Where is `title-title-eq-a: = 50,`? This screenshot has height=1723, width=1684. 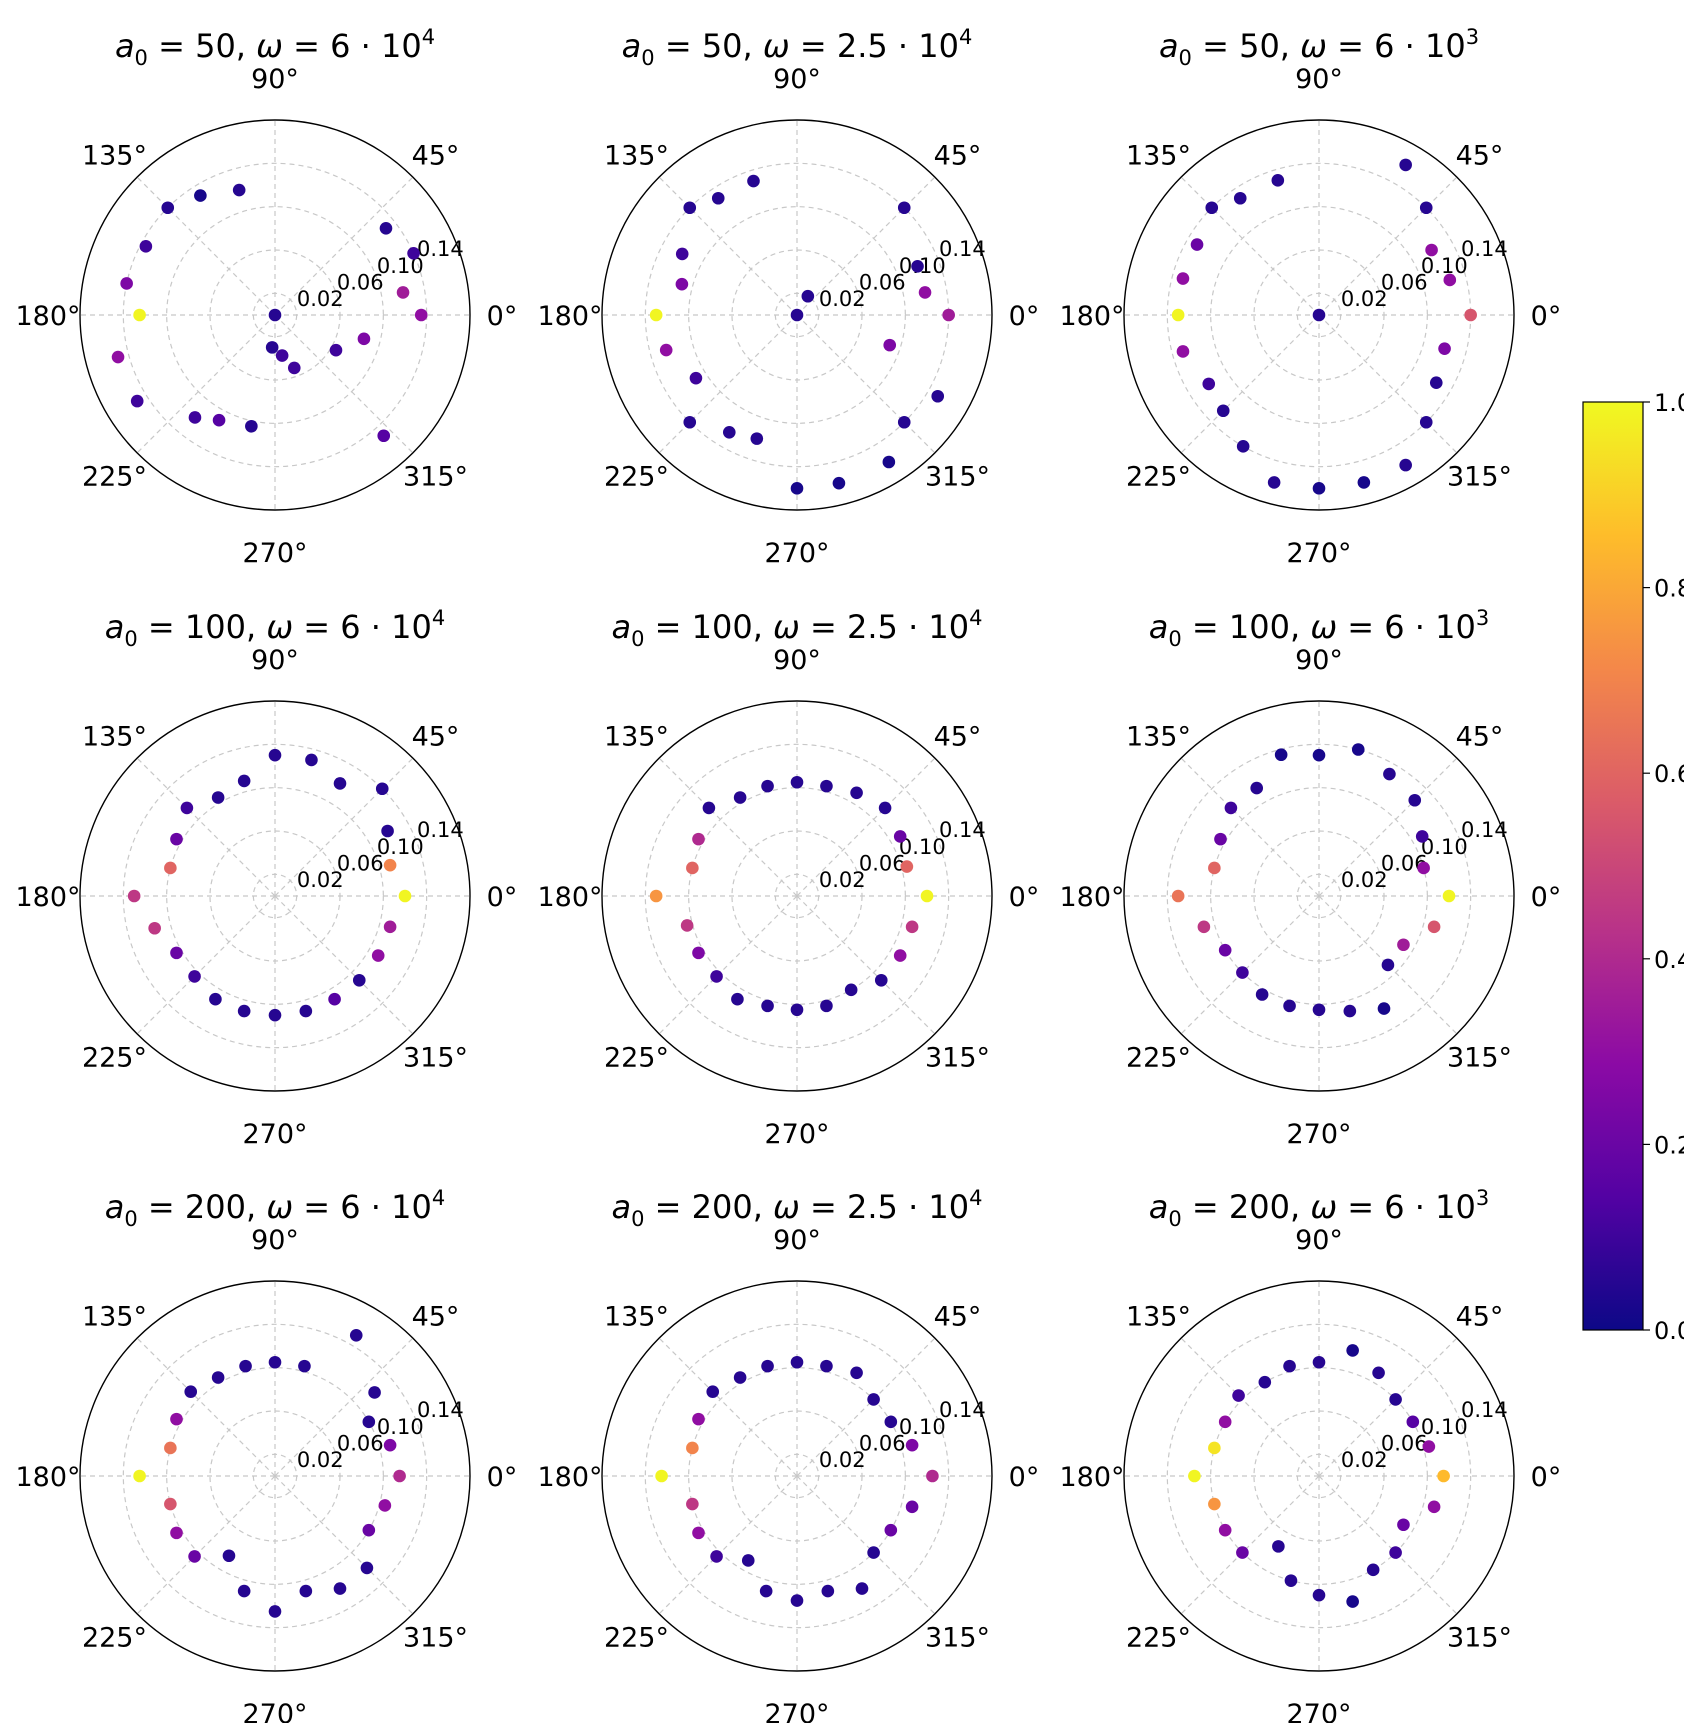 title-title-eq-a: = 50, is located at coordinates (709, 46).